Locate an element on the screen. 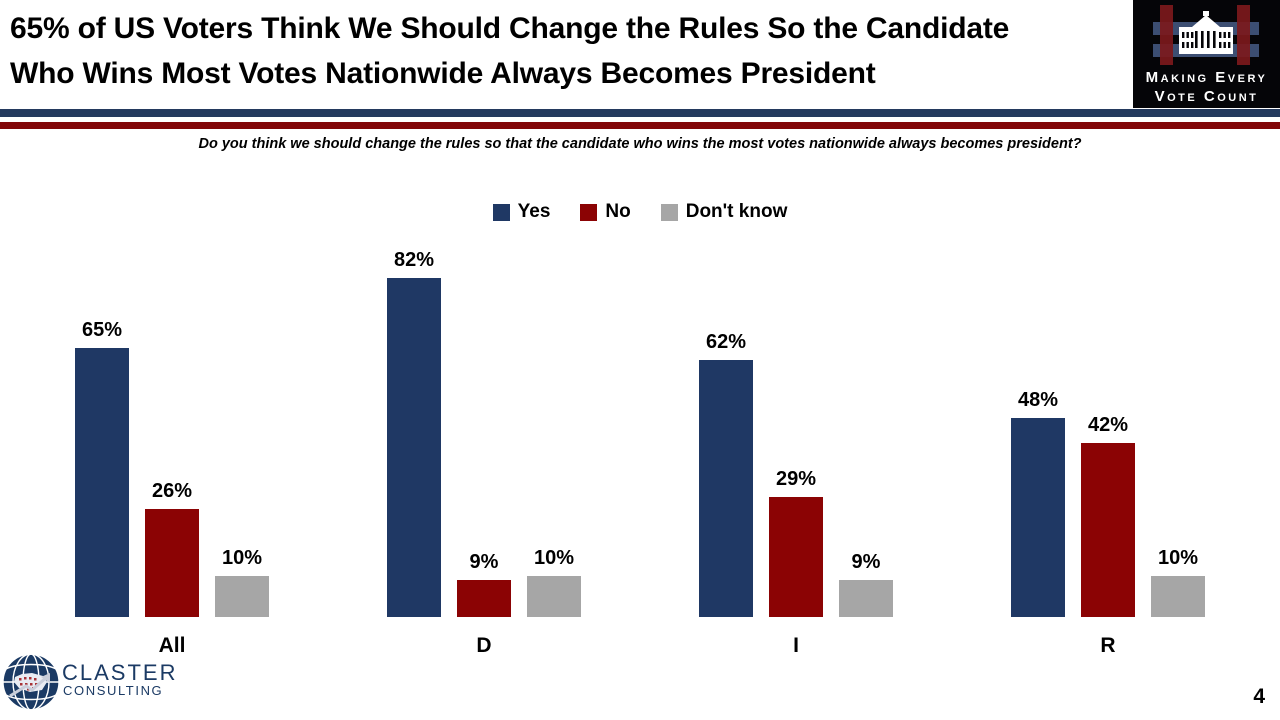 The image size is (1280, 720). bar-column-don-t-know: 9% is located at coordinates (866, 584).